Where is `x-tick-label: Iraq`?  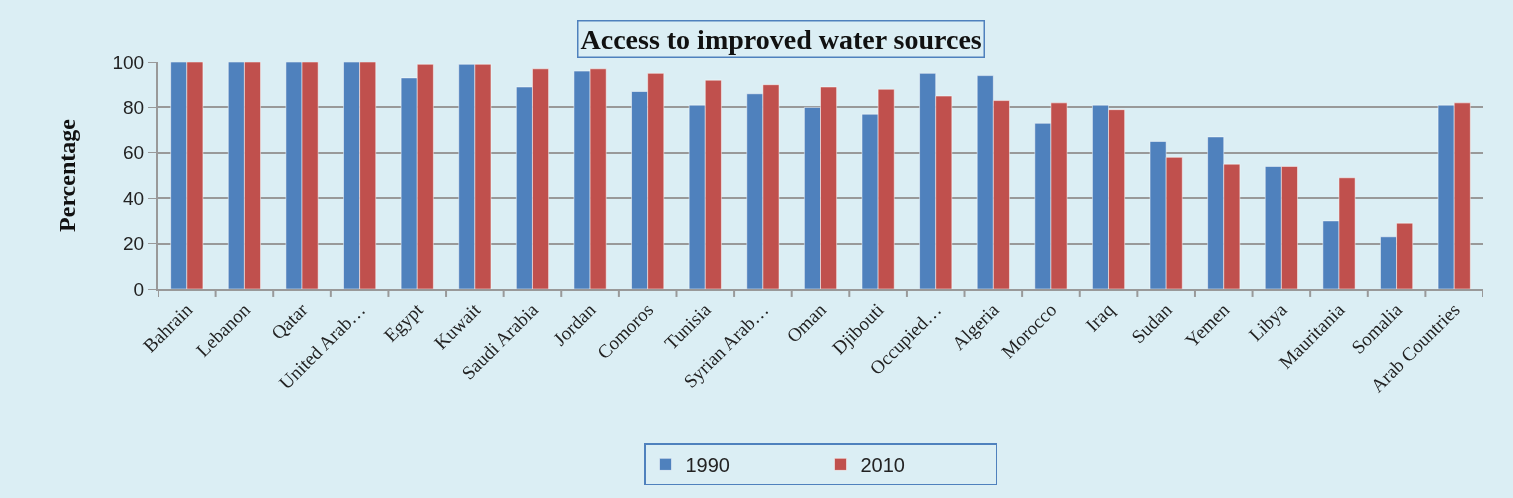 x-tick-label: Iraq is located at coordinates (1100, 317).